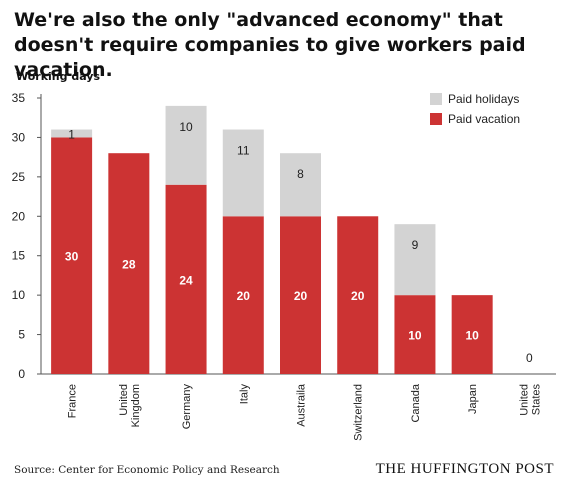  I want to click on x-tick-label-line: Japan, so click(473, 399).